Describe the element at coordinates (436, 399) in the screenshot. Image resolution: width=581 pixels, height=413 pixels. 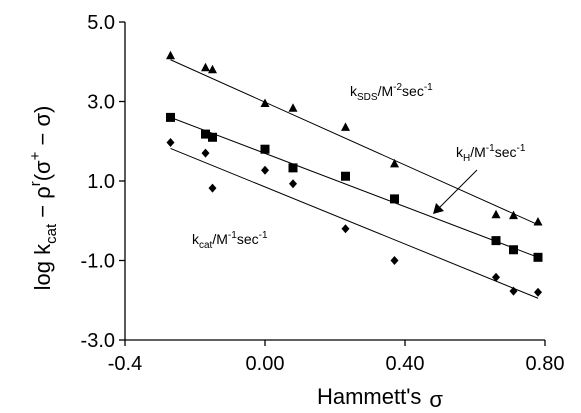
I see `x-axis-title-symbol: σ` at that location.